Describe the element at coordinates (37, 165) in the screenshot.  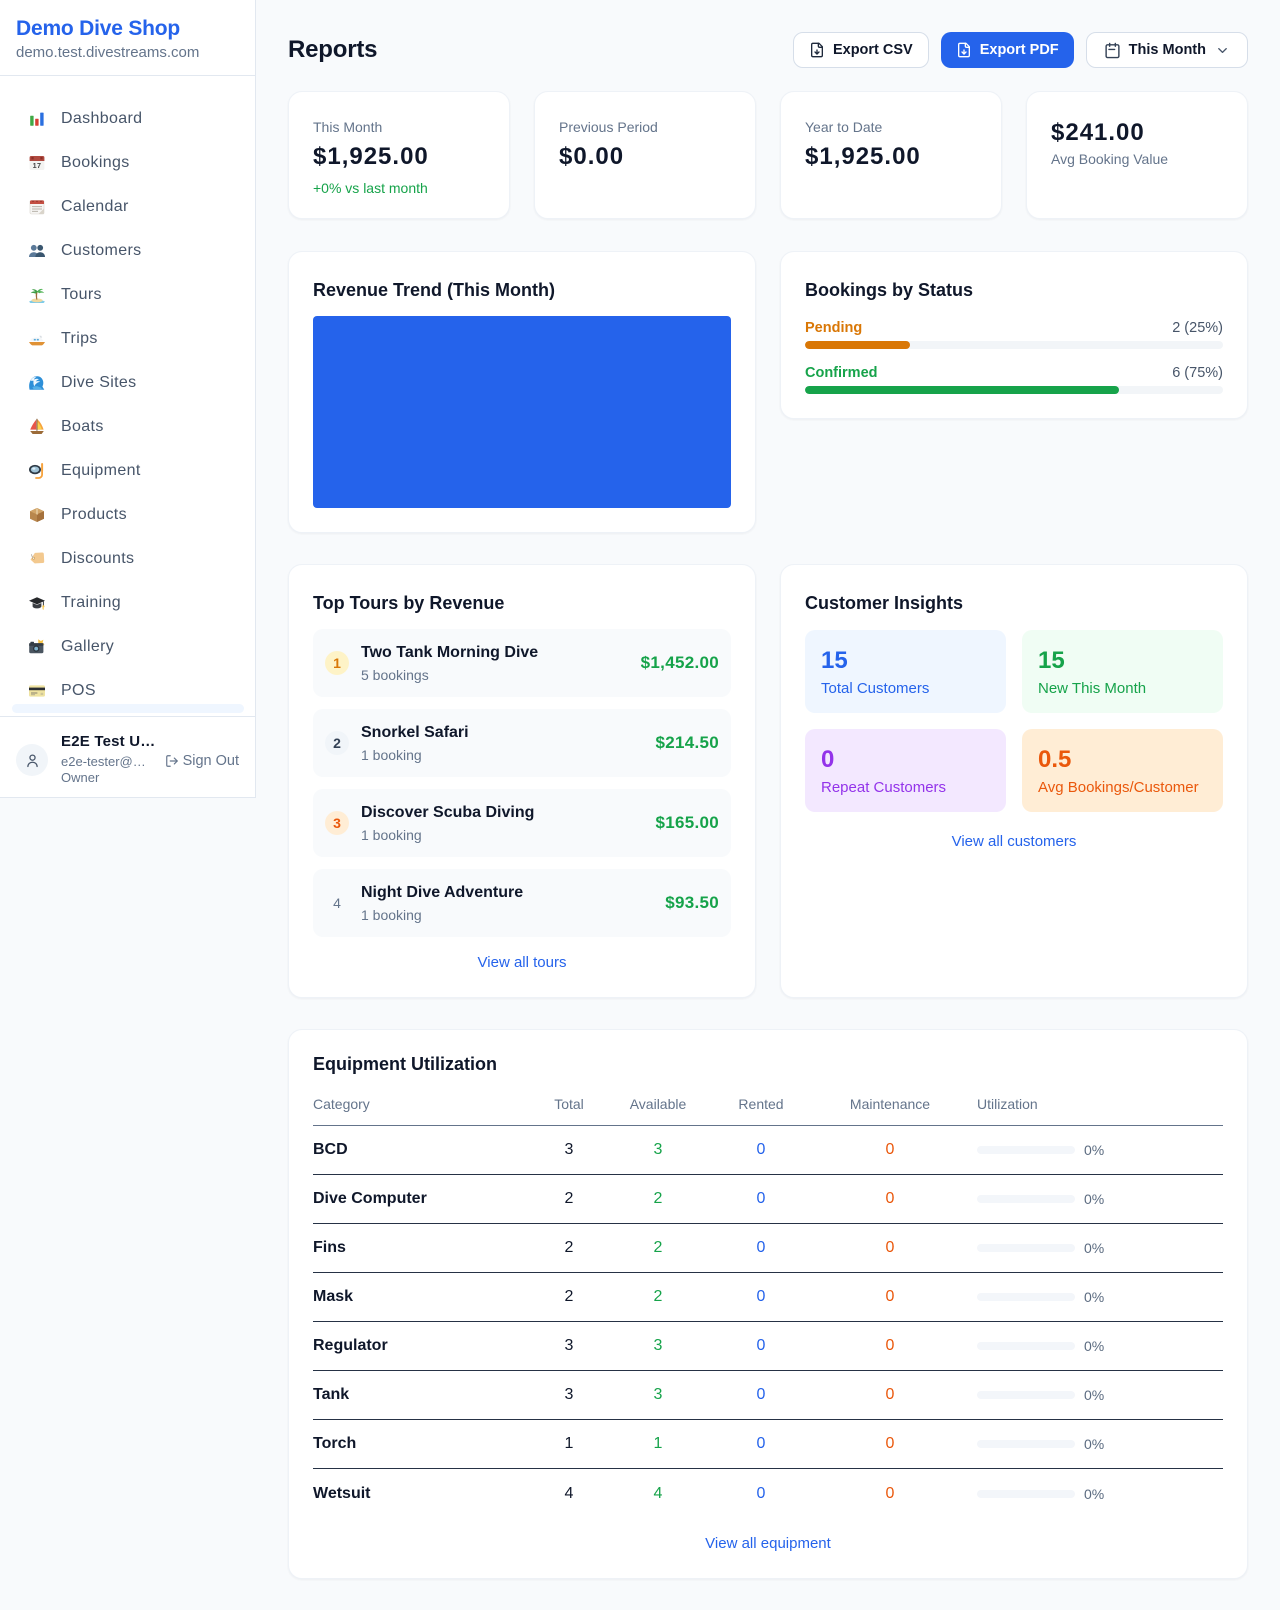
I see `svg-text: 17` at that location.